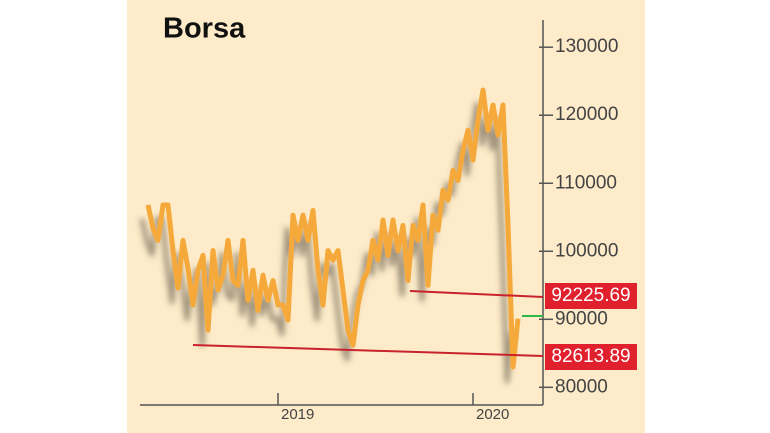 The width and height of the screenshot is (770, 433). Describe the element at coordinates (492, 414) in the screenshot. I see `x-tick-label: 2020` at that location.